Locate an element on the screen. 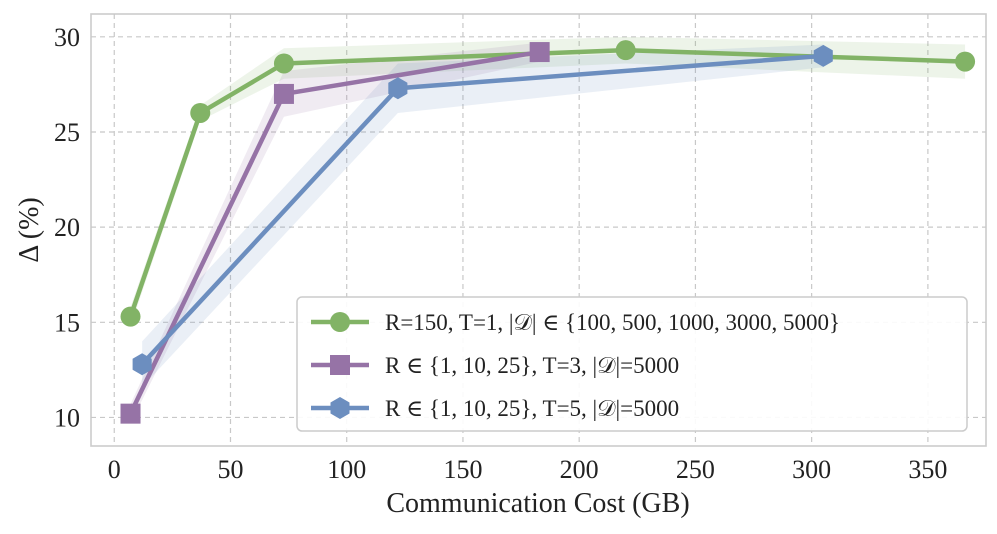 The height and width of the screenshot is (534, 997). y-tick-label: 25 is located at coordinates (67, 132).